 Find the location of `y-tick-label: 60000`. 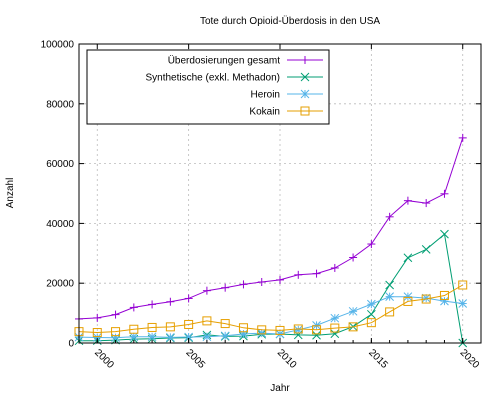

y-tick-label: 60000 is located at coordinates (60, 164).